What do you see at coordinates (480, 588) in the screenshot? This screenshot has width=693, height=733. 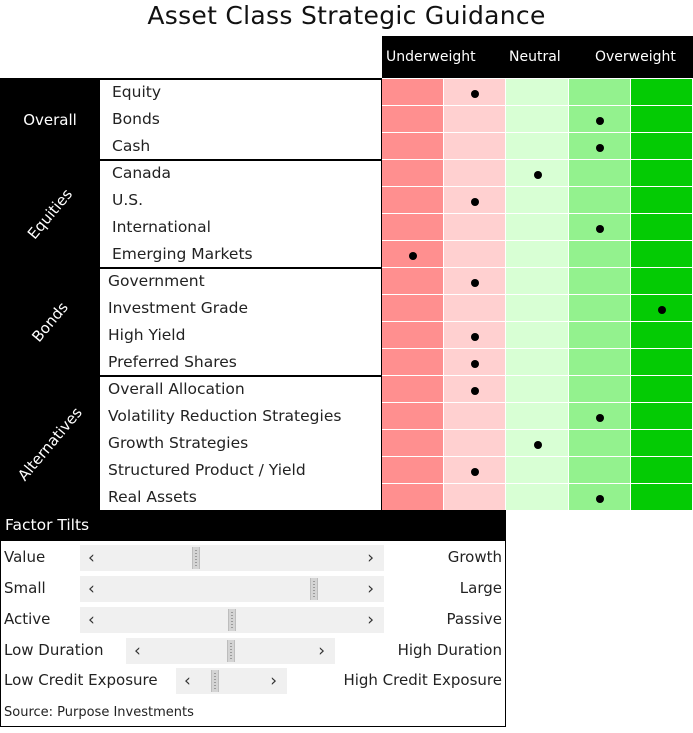 I see `tilt-right-label: Large` at bounding box center [480, 588].